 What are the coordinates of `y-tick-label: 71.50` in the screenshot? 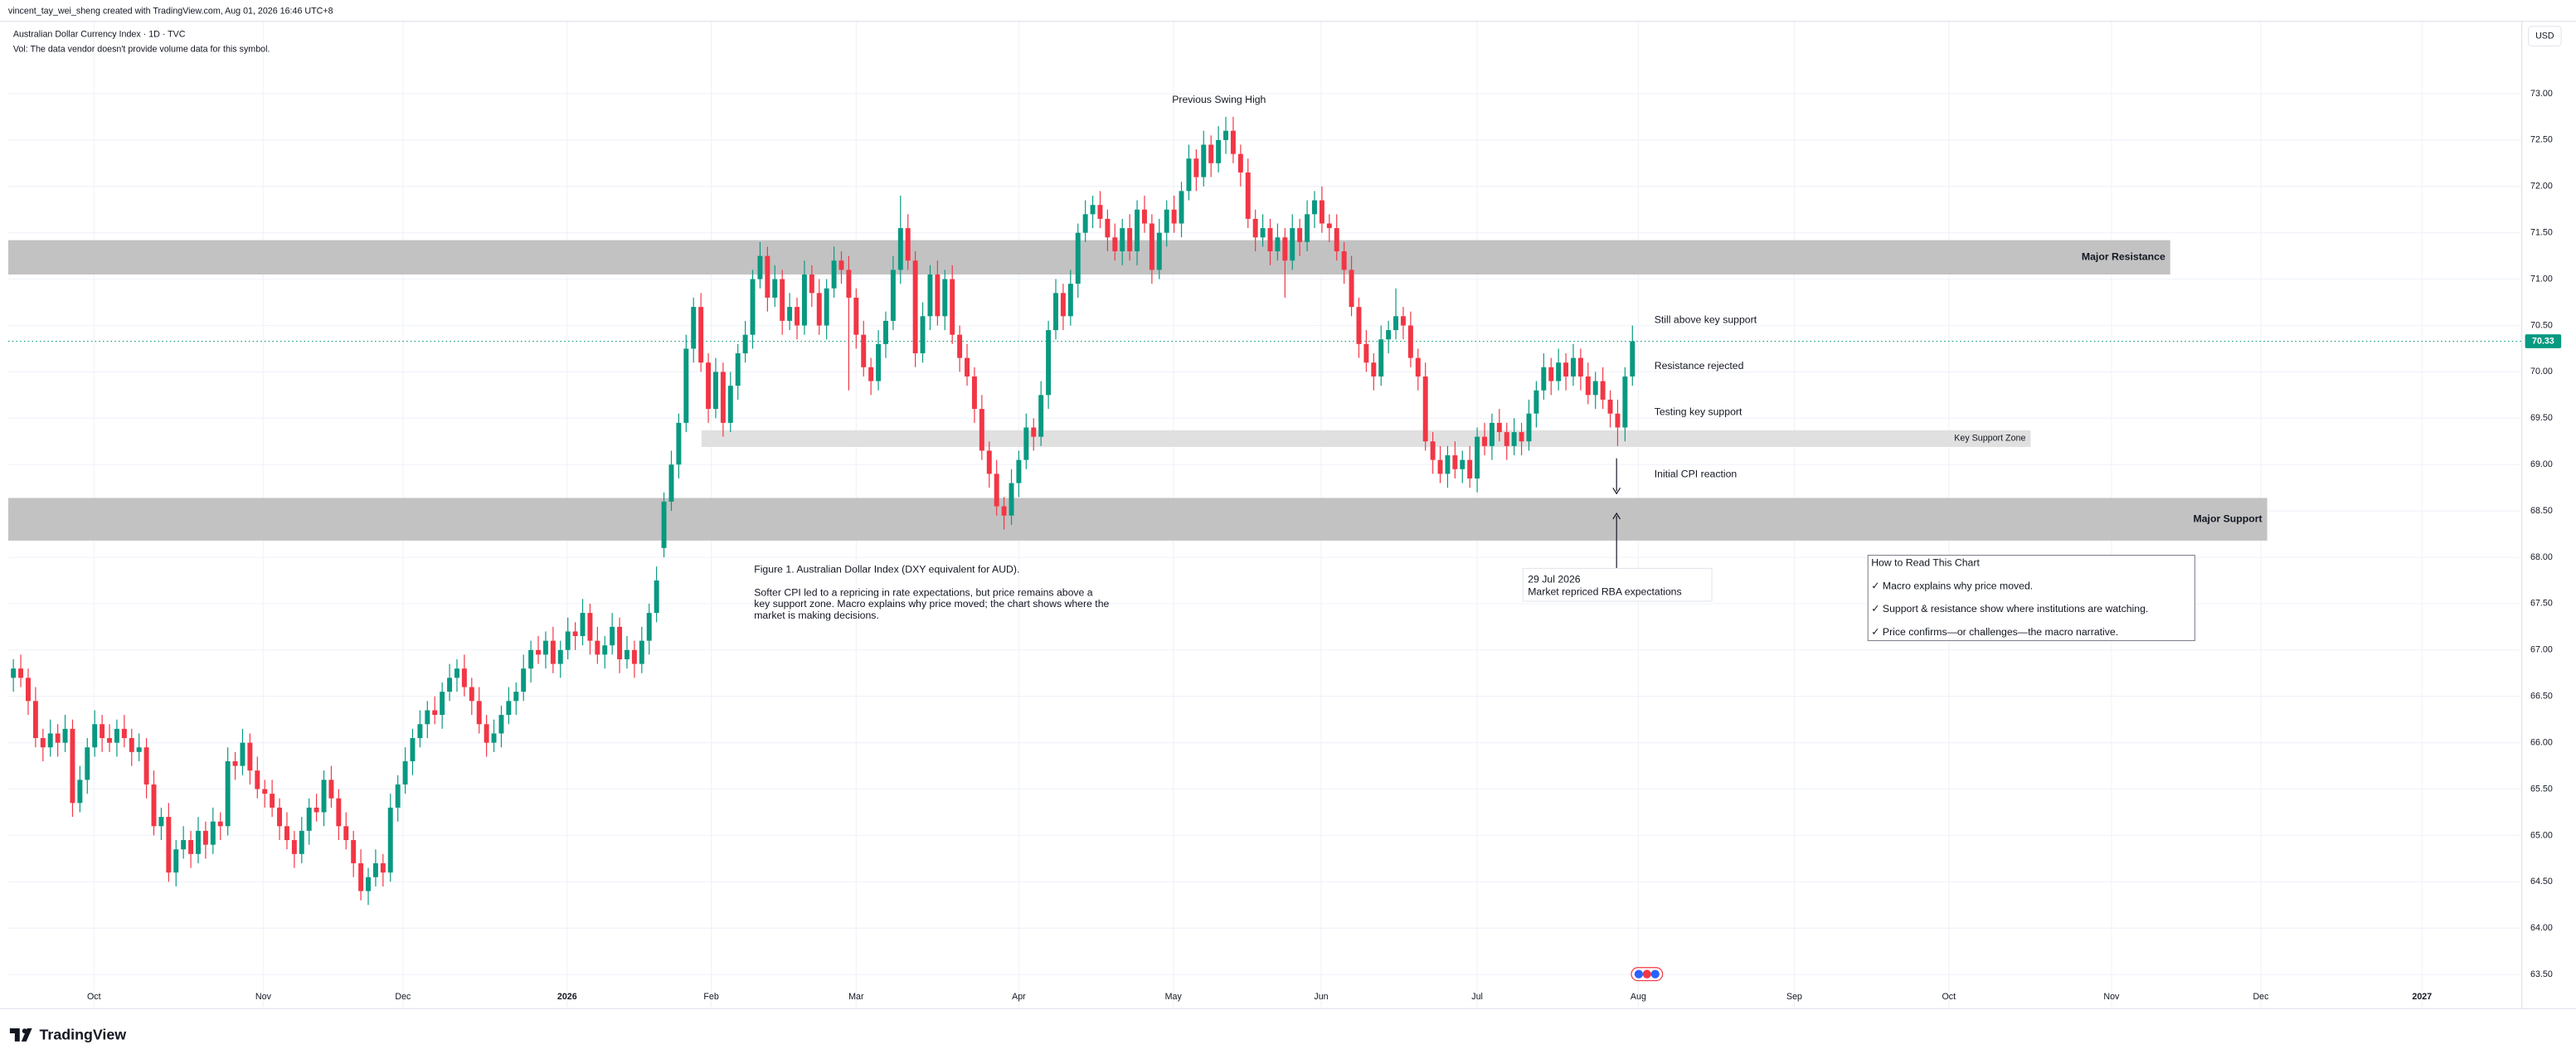 It's located at (2541, 233).